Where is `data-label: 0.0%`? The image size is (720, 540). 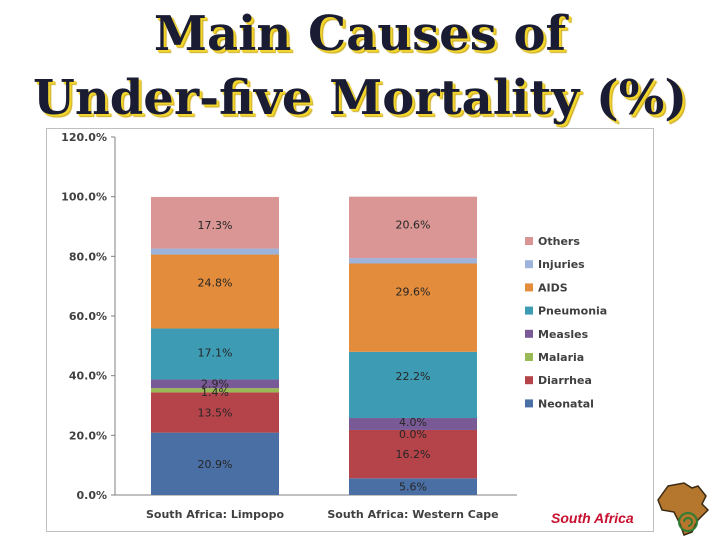 data-label: 0.0% is located at coordinates (413, 434).